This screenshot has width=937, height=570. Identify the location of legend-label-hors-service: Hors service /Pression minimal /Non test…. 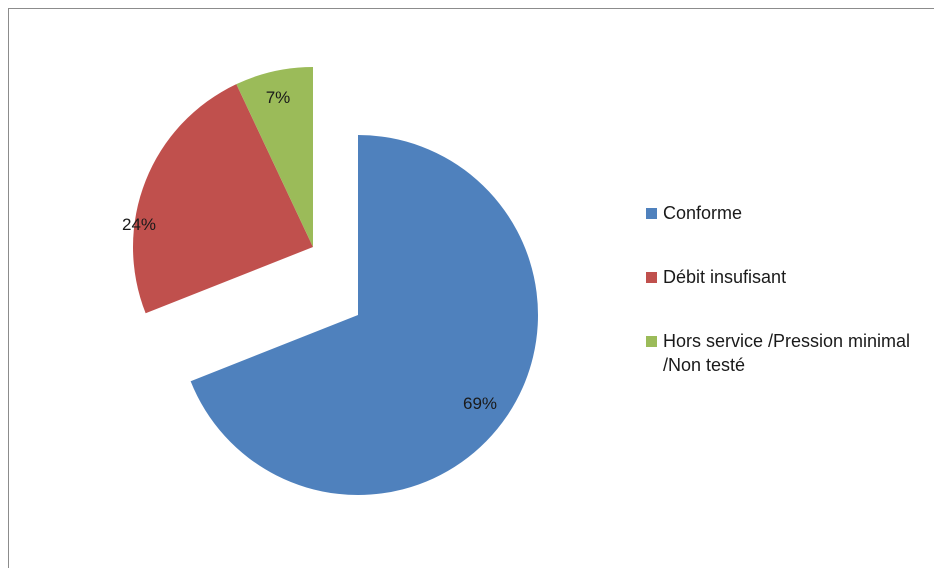
(787, 353).